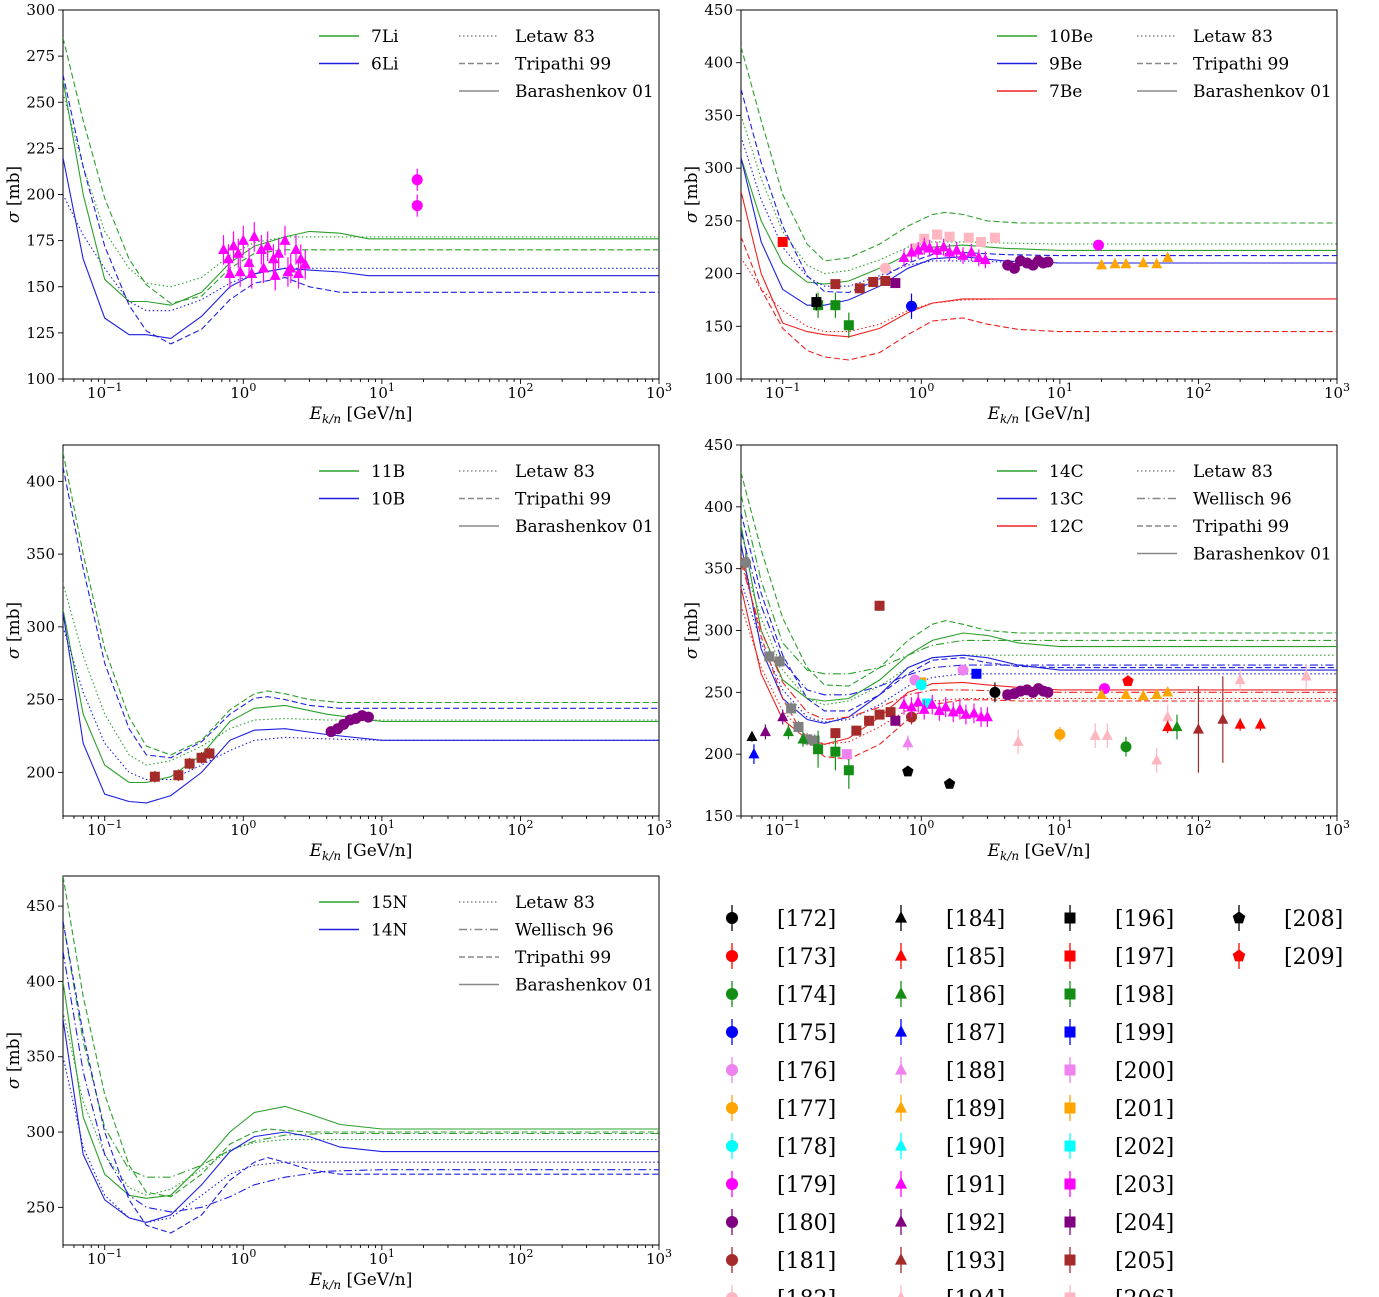 This screenshot has width=1379, height=1297. I want to click on x-tick-label: 10², so click(520, 828).